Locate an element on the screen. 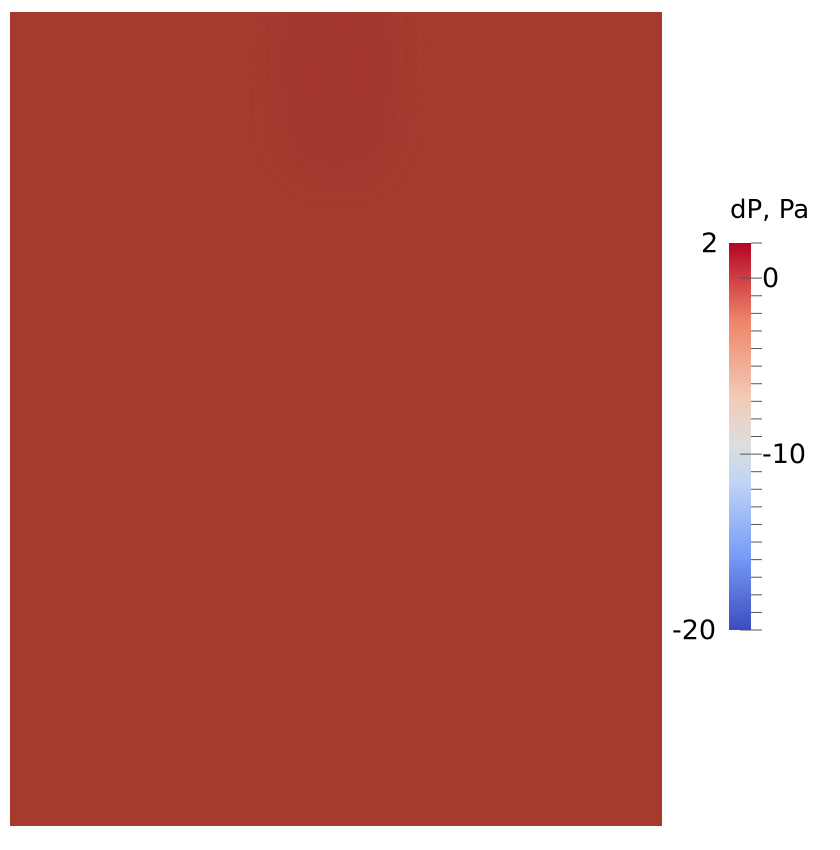 Image resolution: width=840 pixels, height=850 pixels. colorbar-ticks is located at coordinates (751, 436).